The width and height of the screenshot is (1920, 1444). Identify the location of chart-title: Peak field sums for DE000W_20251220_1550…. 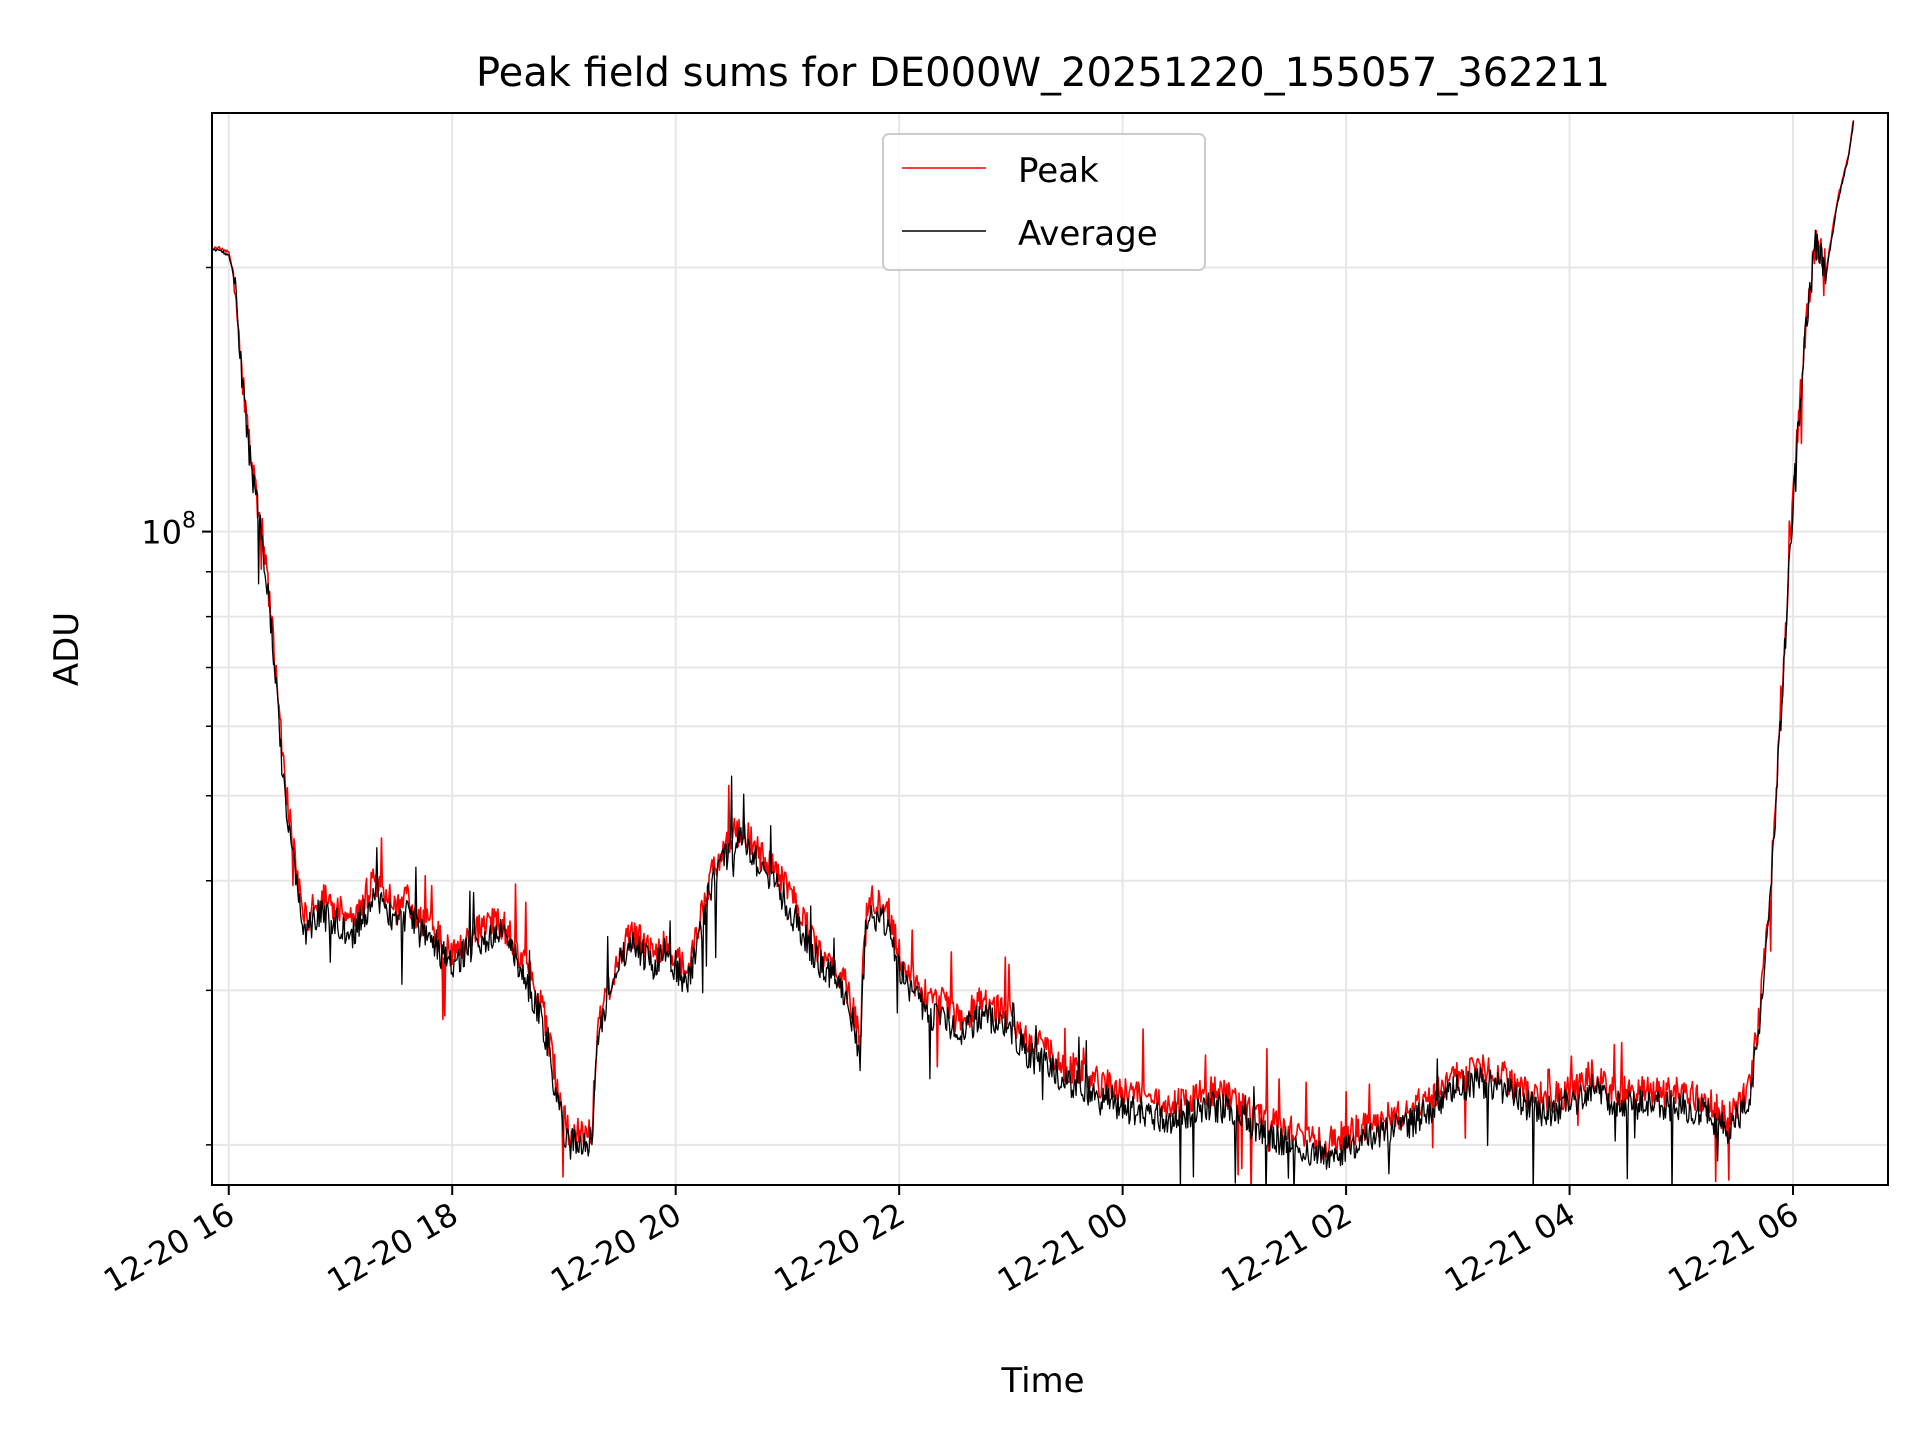
(1043, 73).